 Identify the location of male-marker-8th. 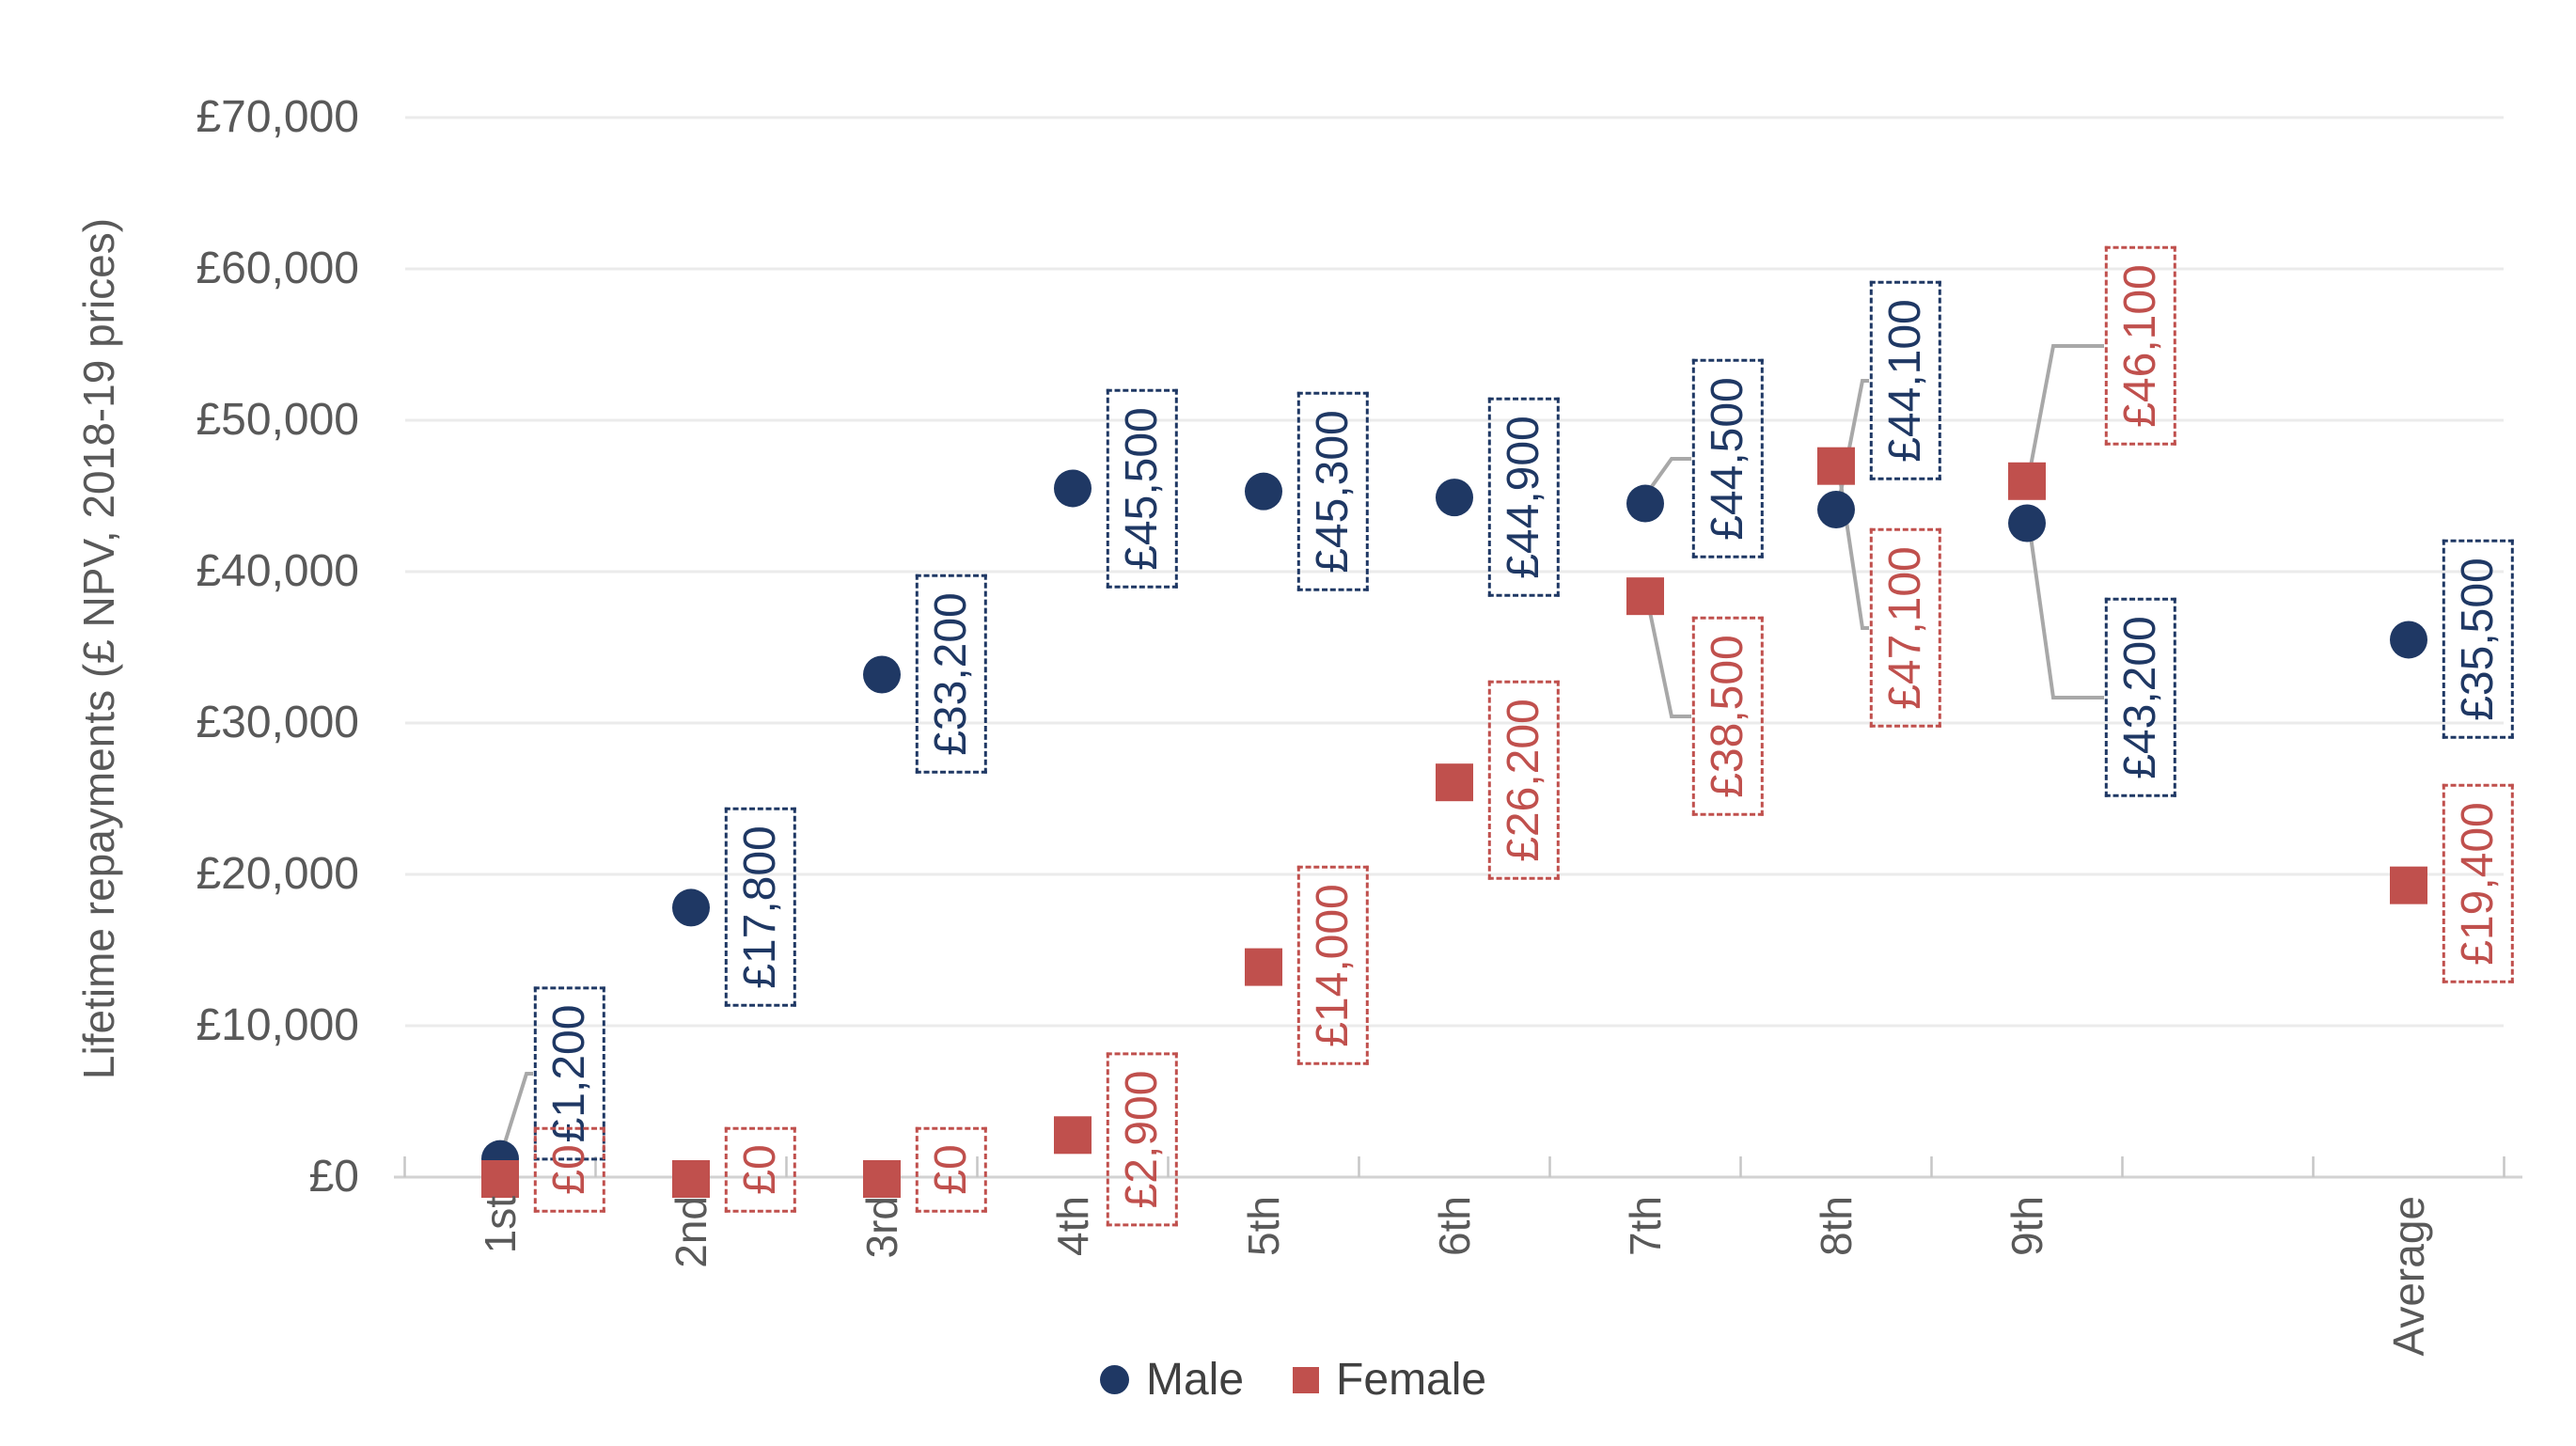
(1836, 509).